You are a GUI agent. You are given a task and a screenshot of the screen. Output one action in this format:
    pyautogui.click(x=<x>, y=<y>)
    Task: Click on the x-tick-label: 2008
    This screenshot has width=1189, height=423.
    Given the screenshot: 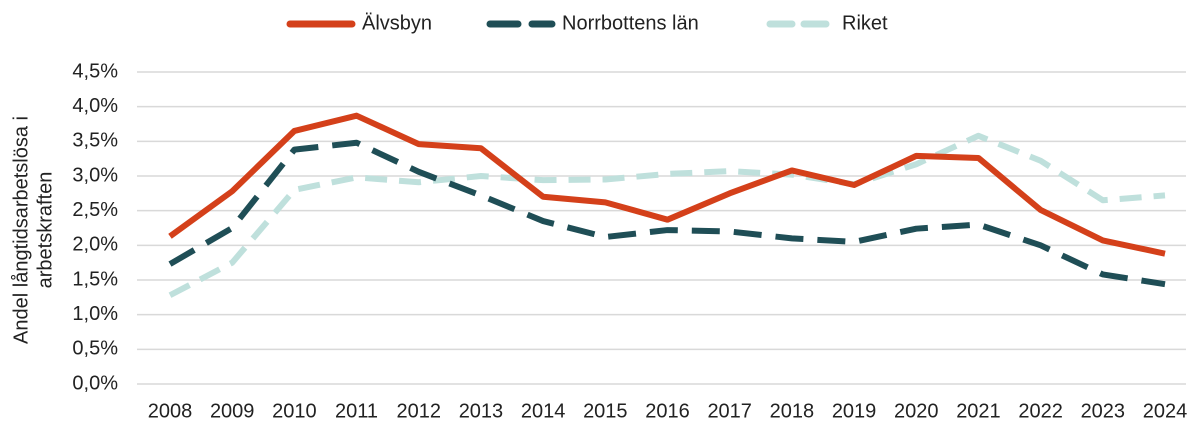 What is the action you would take?
    pyautogui.click(x=170, y=411)
    